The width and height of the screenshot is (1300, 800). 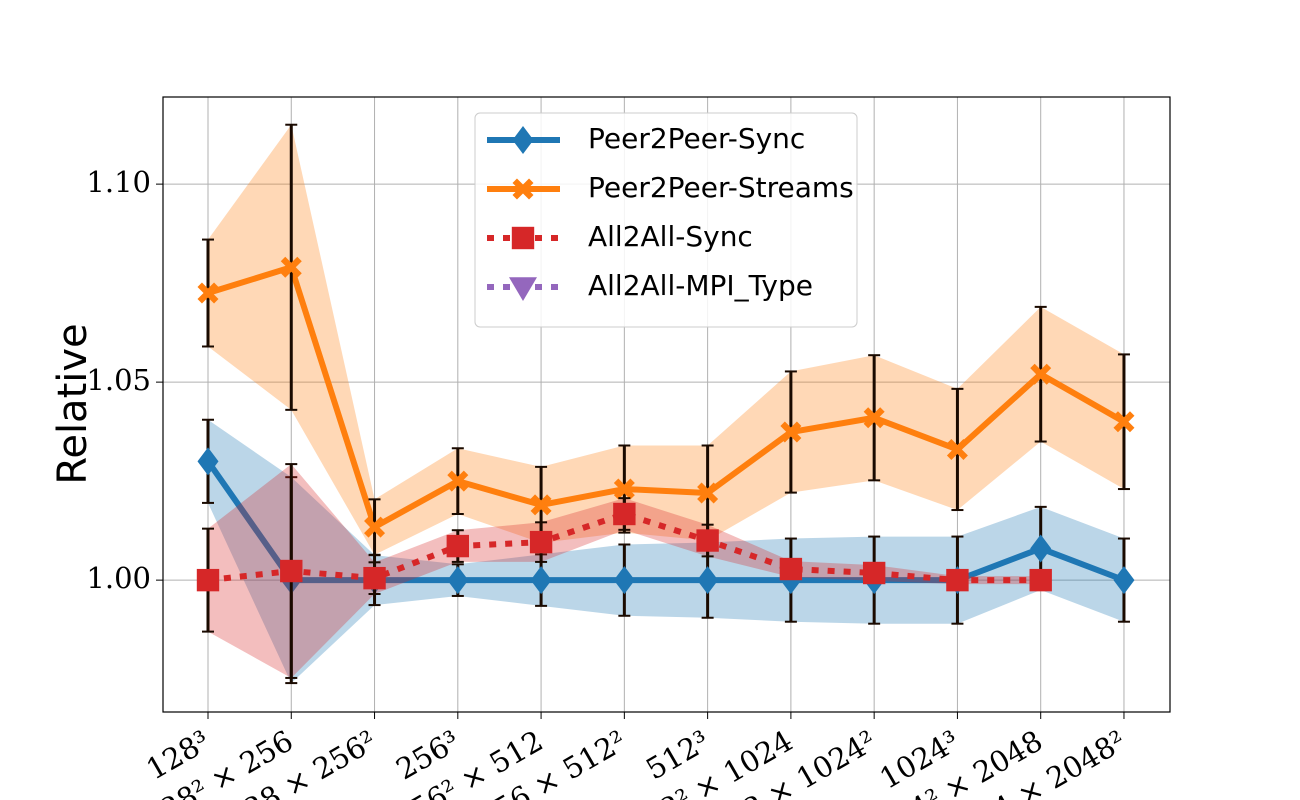 What do you see at coordinates (696, 138) in the screenshot?
I see `legend-label: Peer2Peer-Sync` at bounding box center [696, 138].